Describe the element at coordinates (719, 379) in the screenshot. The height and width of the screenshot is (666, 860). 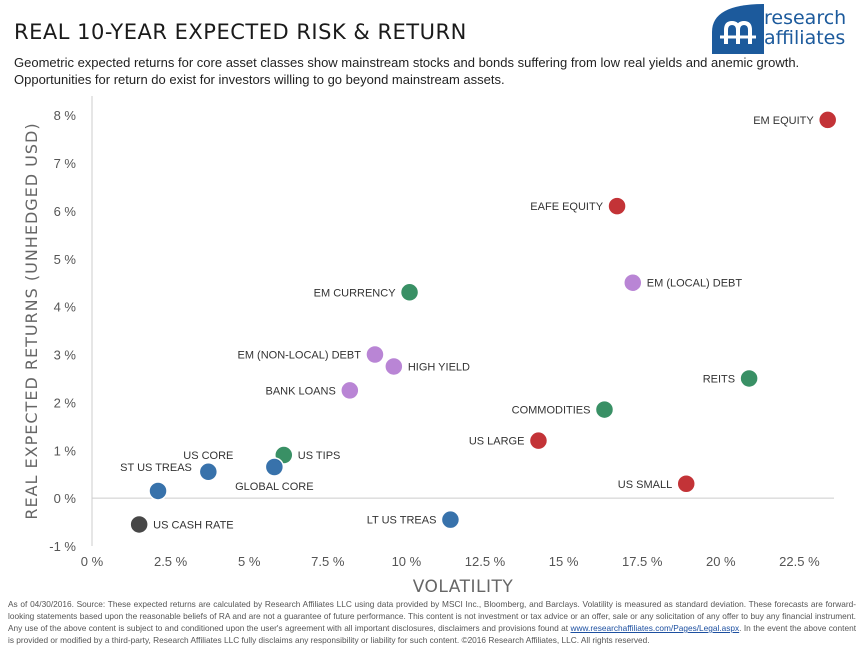
I see `data-label: REITS` at that location.